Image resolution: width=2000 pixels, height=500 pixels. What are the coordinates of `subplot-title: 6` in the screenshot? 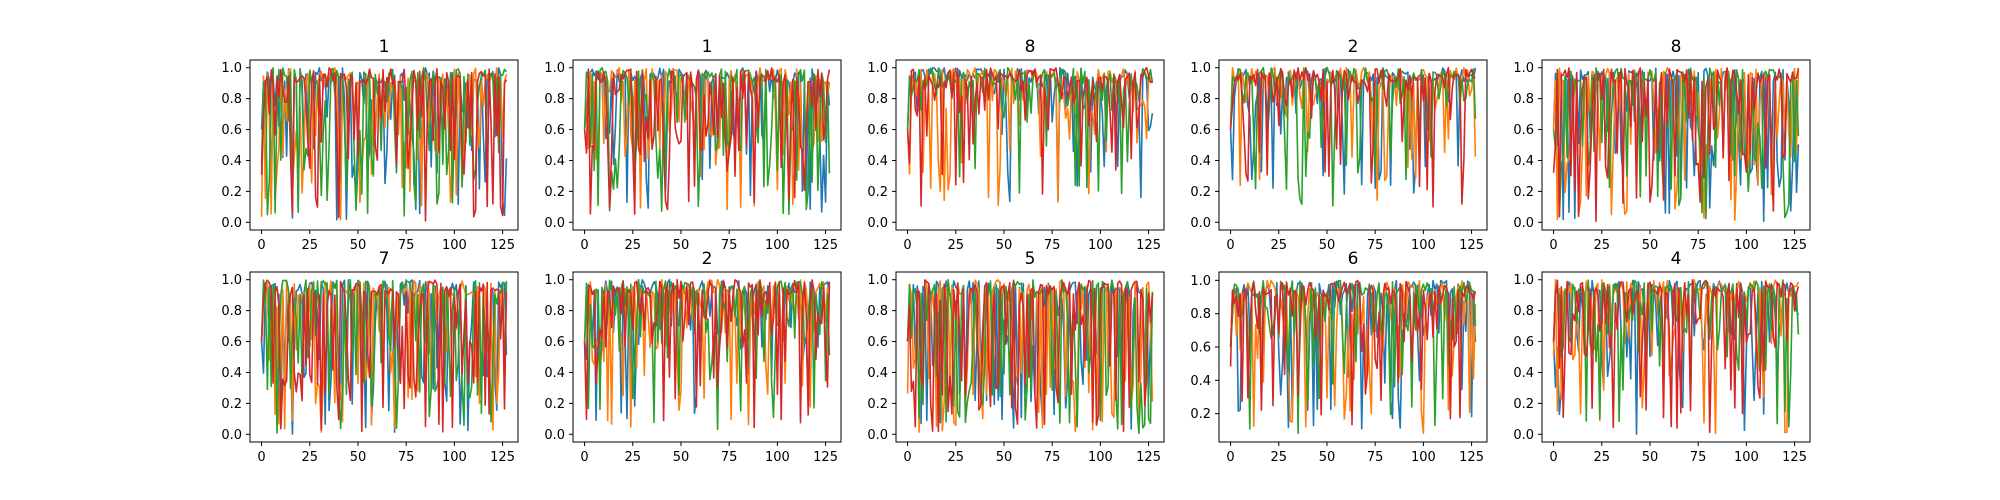 It's located at (1353, 259).